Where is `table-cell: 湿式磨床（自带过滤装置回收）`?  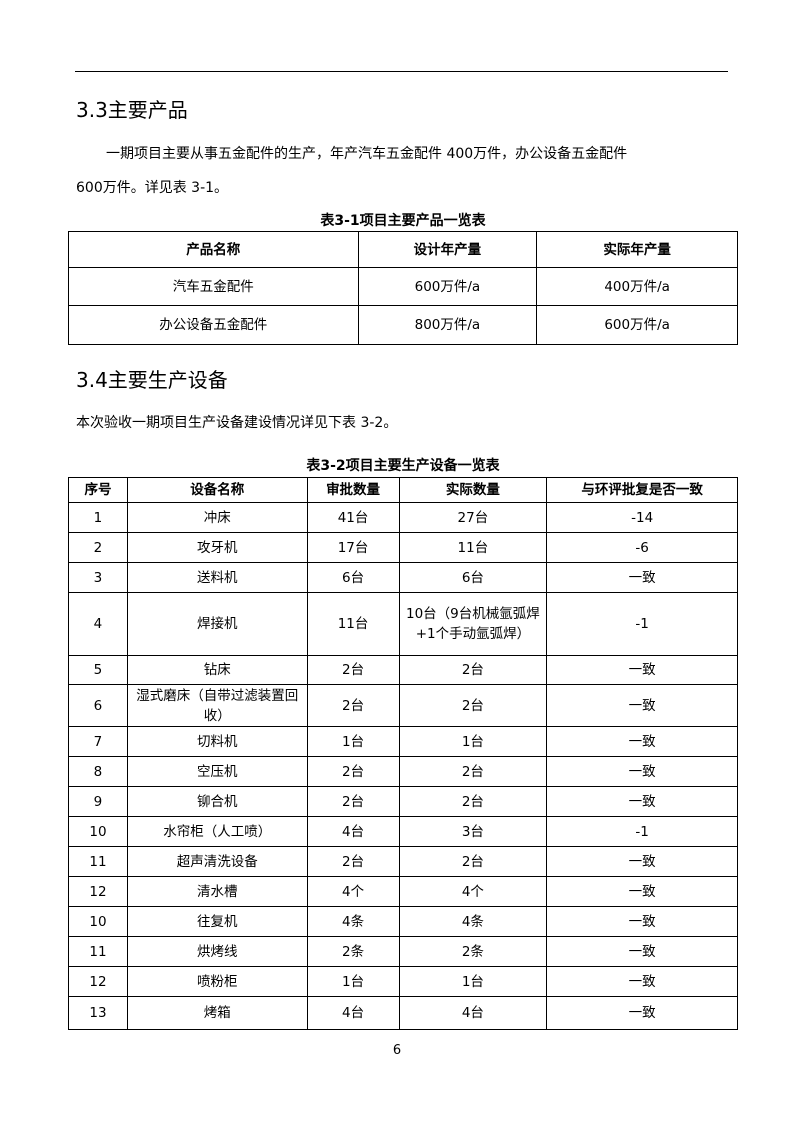 table-cell: 湿式磨床（自带过滤装置回收） is located at coordinates (217, 705).